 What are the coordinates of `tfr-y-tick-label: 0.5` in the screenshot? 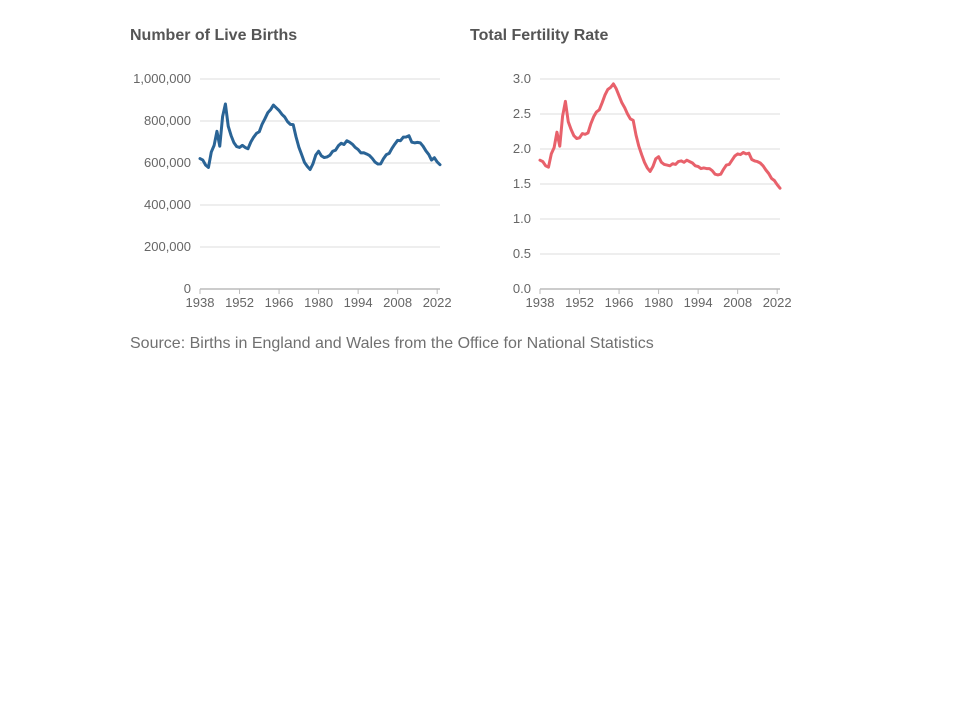 It's located at (522, 253).